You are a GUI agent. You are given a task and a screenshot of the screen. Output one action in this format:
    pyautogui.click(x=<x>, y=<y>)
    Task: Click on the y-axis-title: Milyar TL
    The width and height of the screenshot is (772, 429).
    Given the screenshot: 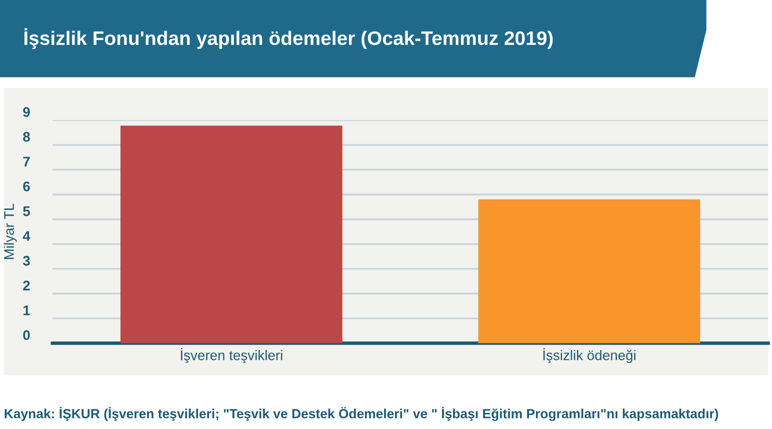 What is the action you would take?
    pyautogui.click(x=10, y=231)
    